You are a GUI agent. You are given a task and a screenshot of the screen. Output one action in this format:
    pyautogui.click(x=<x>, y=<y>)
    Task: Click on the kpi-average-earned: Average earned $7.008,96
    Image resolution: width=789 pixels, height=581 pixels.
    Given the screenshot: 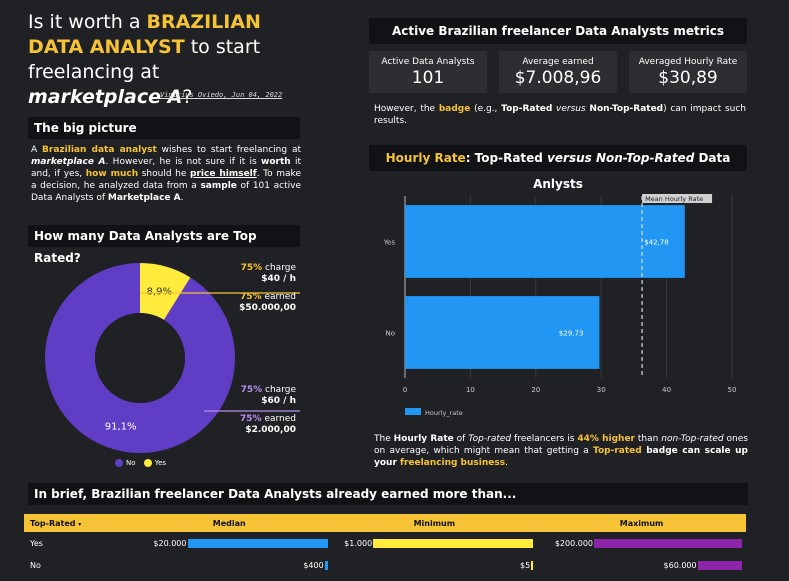 What is the action you would take?
    pyautogui.click(x=558, y=72)
    